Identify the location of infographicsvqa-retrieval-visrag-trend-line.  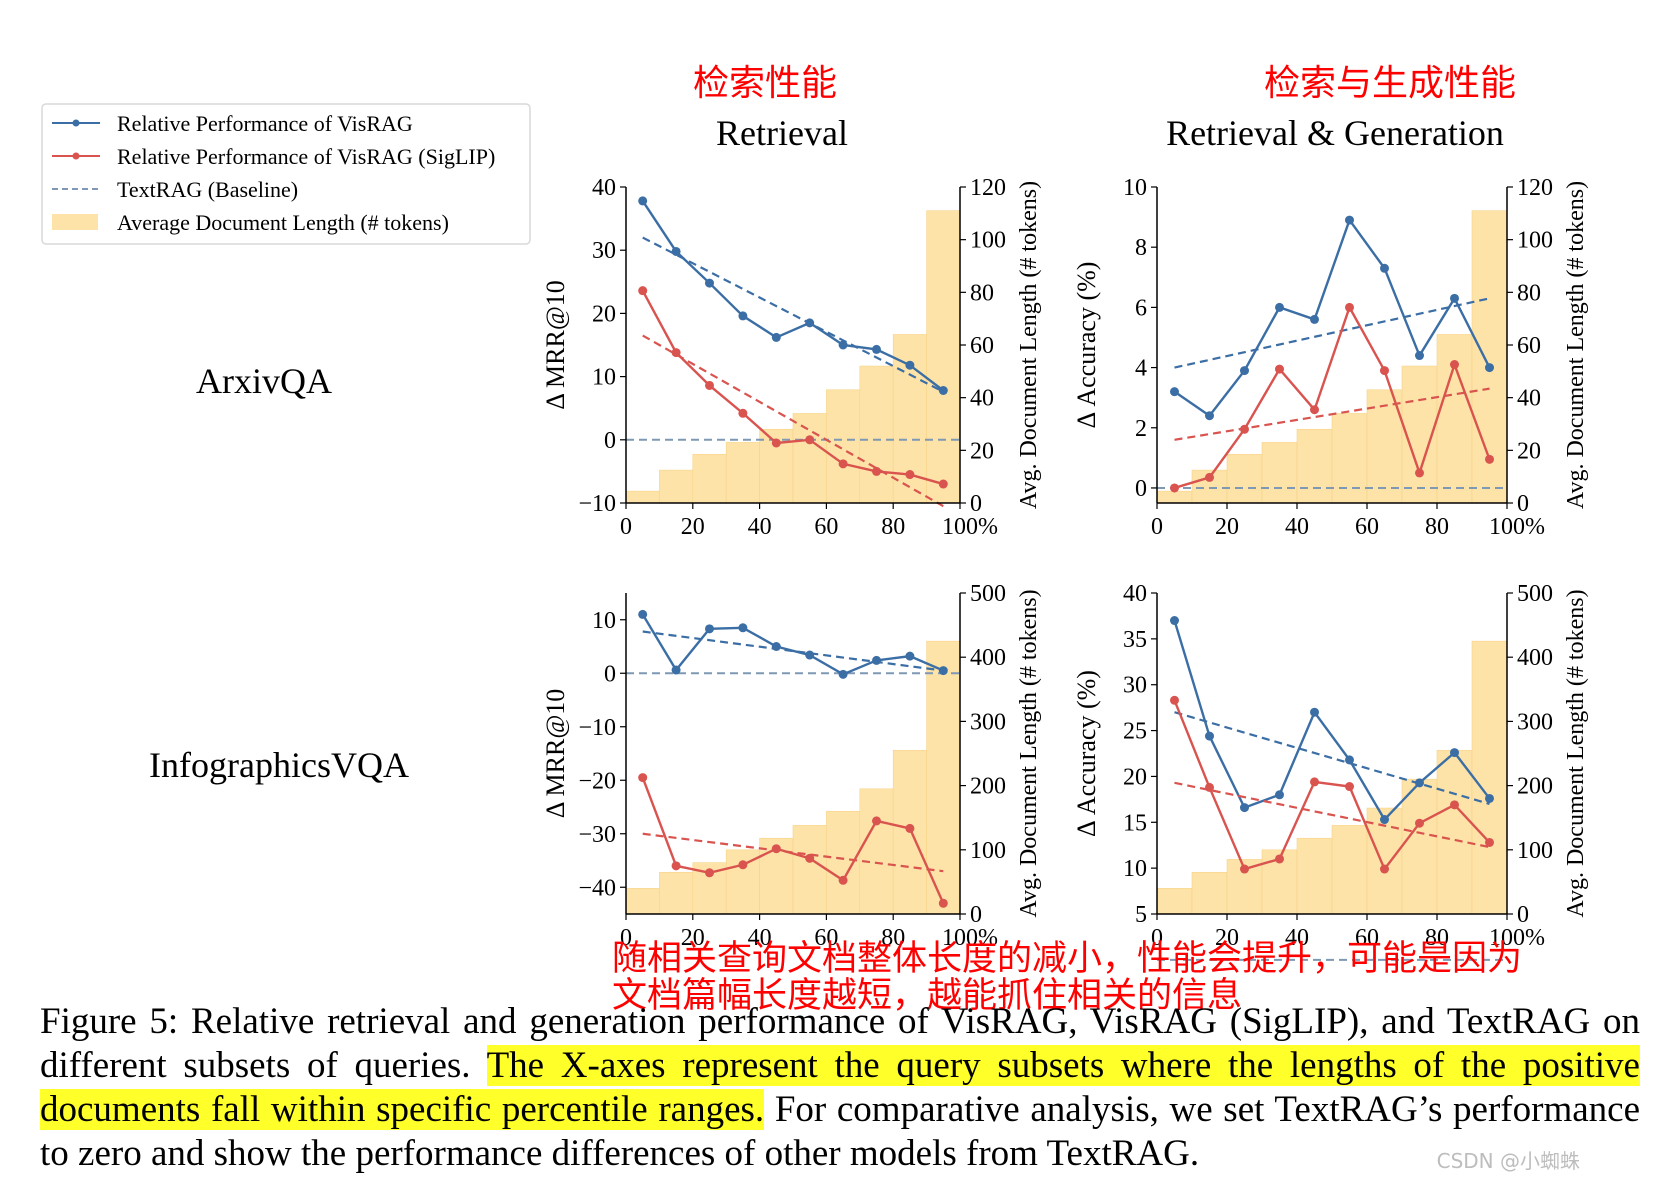
(793, 651).